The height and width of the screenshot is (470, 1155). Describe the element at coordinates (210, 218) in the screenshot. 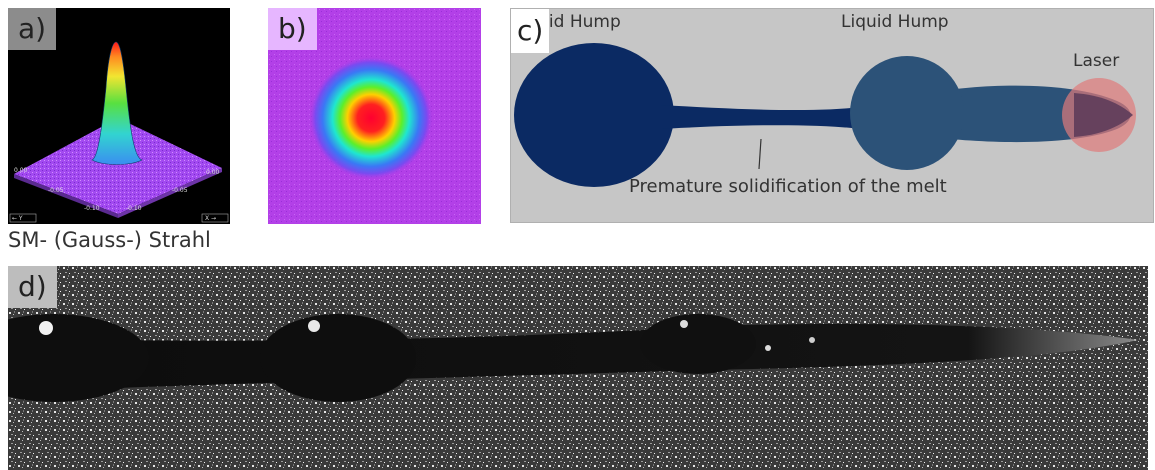

I see `axis-label-x: X →` at that location.